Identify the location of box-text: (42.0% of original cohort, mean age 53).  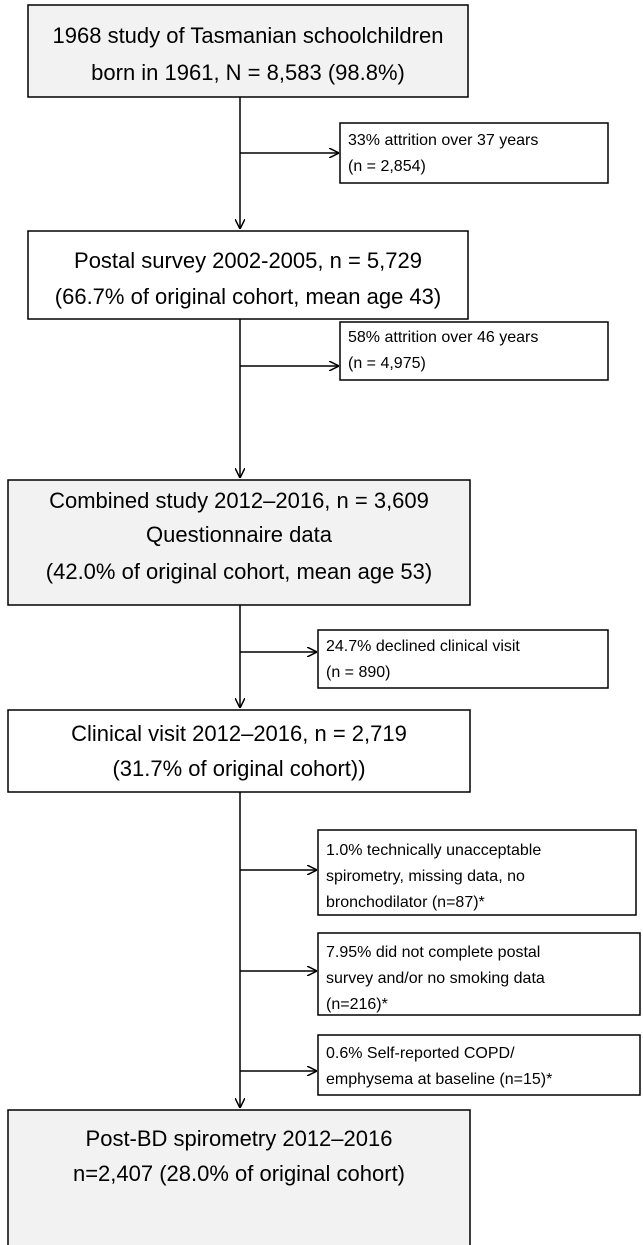
(239, 571).